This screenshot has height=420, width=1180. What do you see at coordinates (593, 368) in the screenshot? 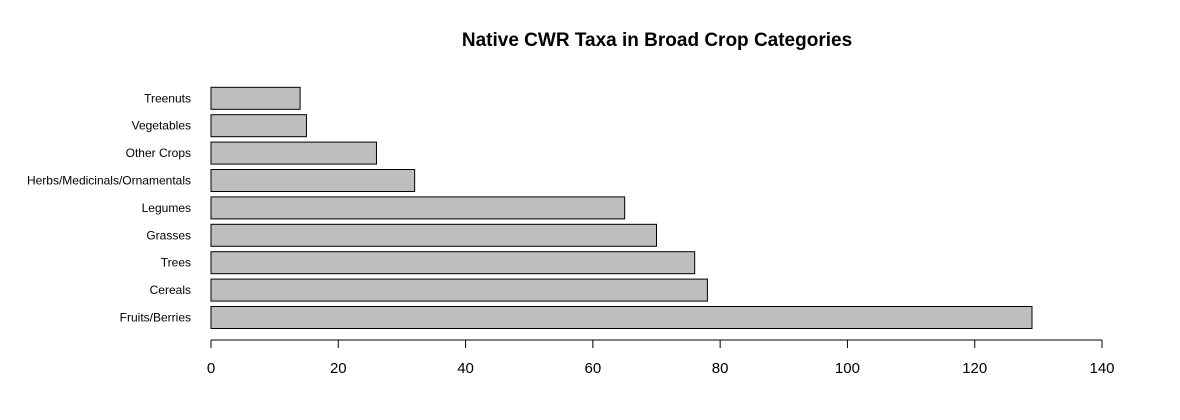
I see `x-tick-label: 60` at bounding box center [593, 368].